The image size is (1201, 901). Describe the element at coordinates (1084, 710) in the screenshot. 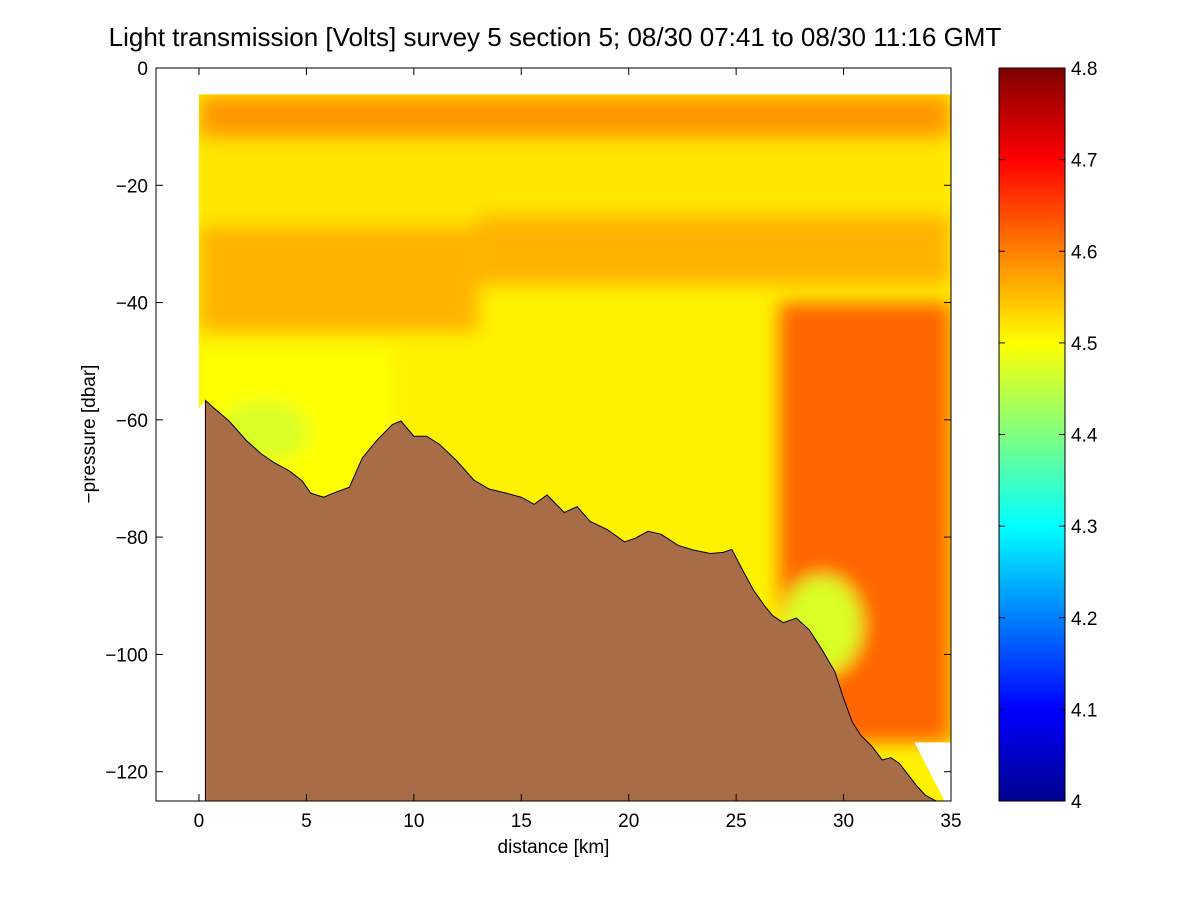

I see `colorbar-tick-label: 4.1` at that location.